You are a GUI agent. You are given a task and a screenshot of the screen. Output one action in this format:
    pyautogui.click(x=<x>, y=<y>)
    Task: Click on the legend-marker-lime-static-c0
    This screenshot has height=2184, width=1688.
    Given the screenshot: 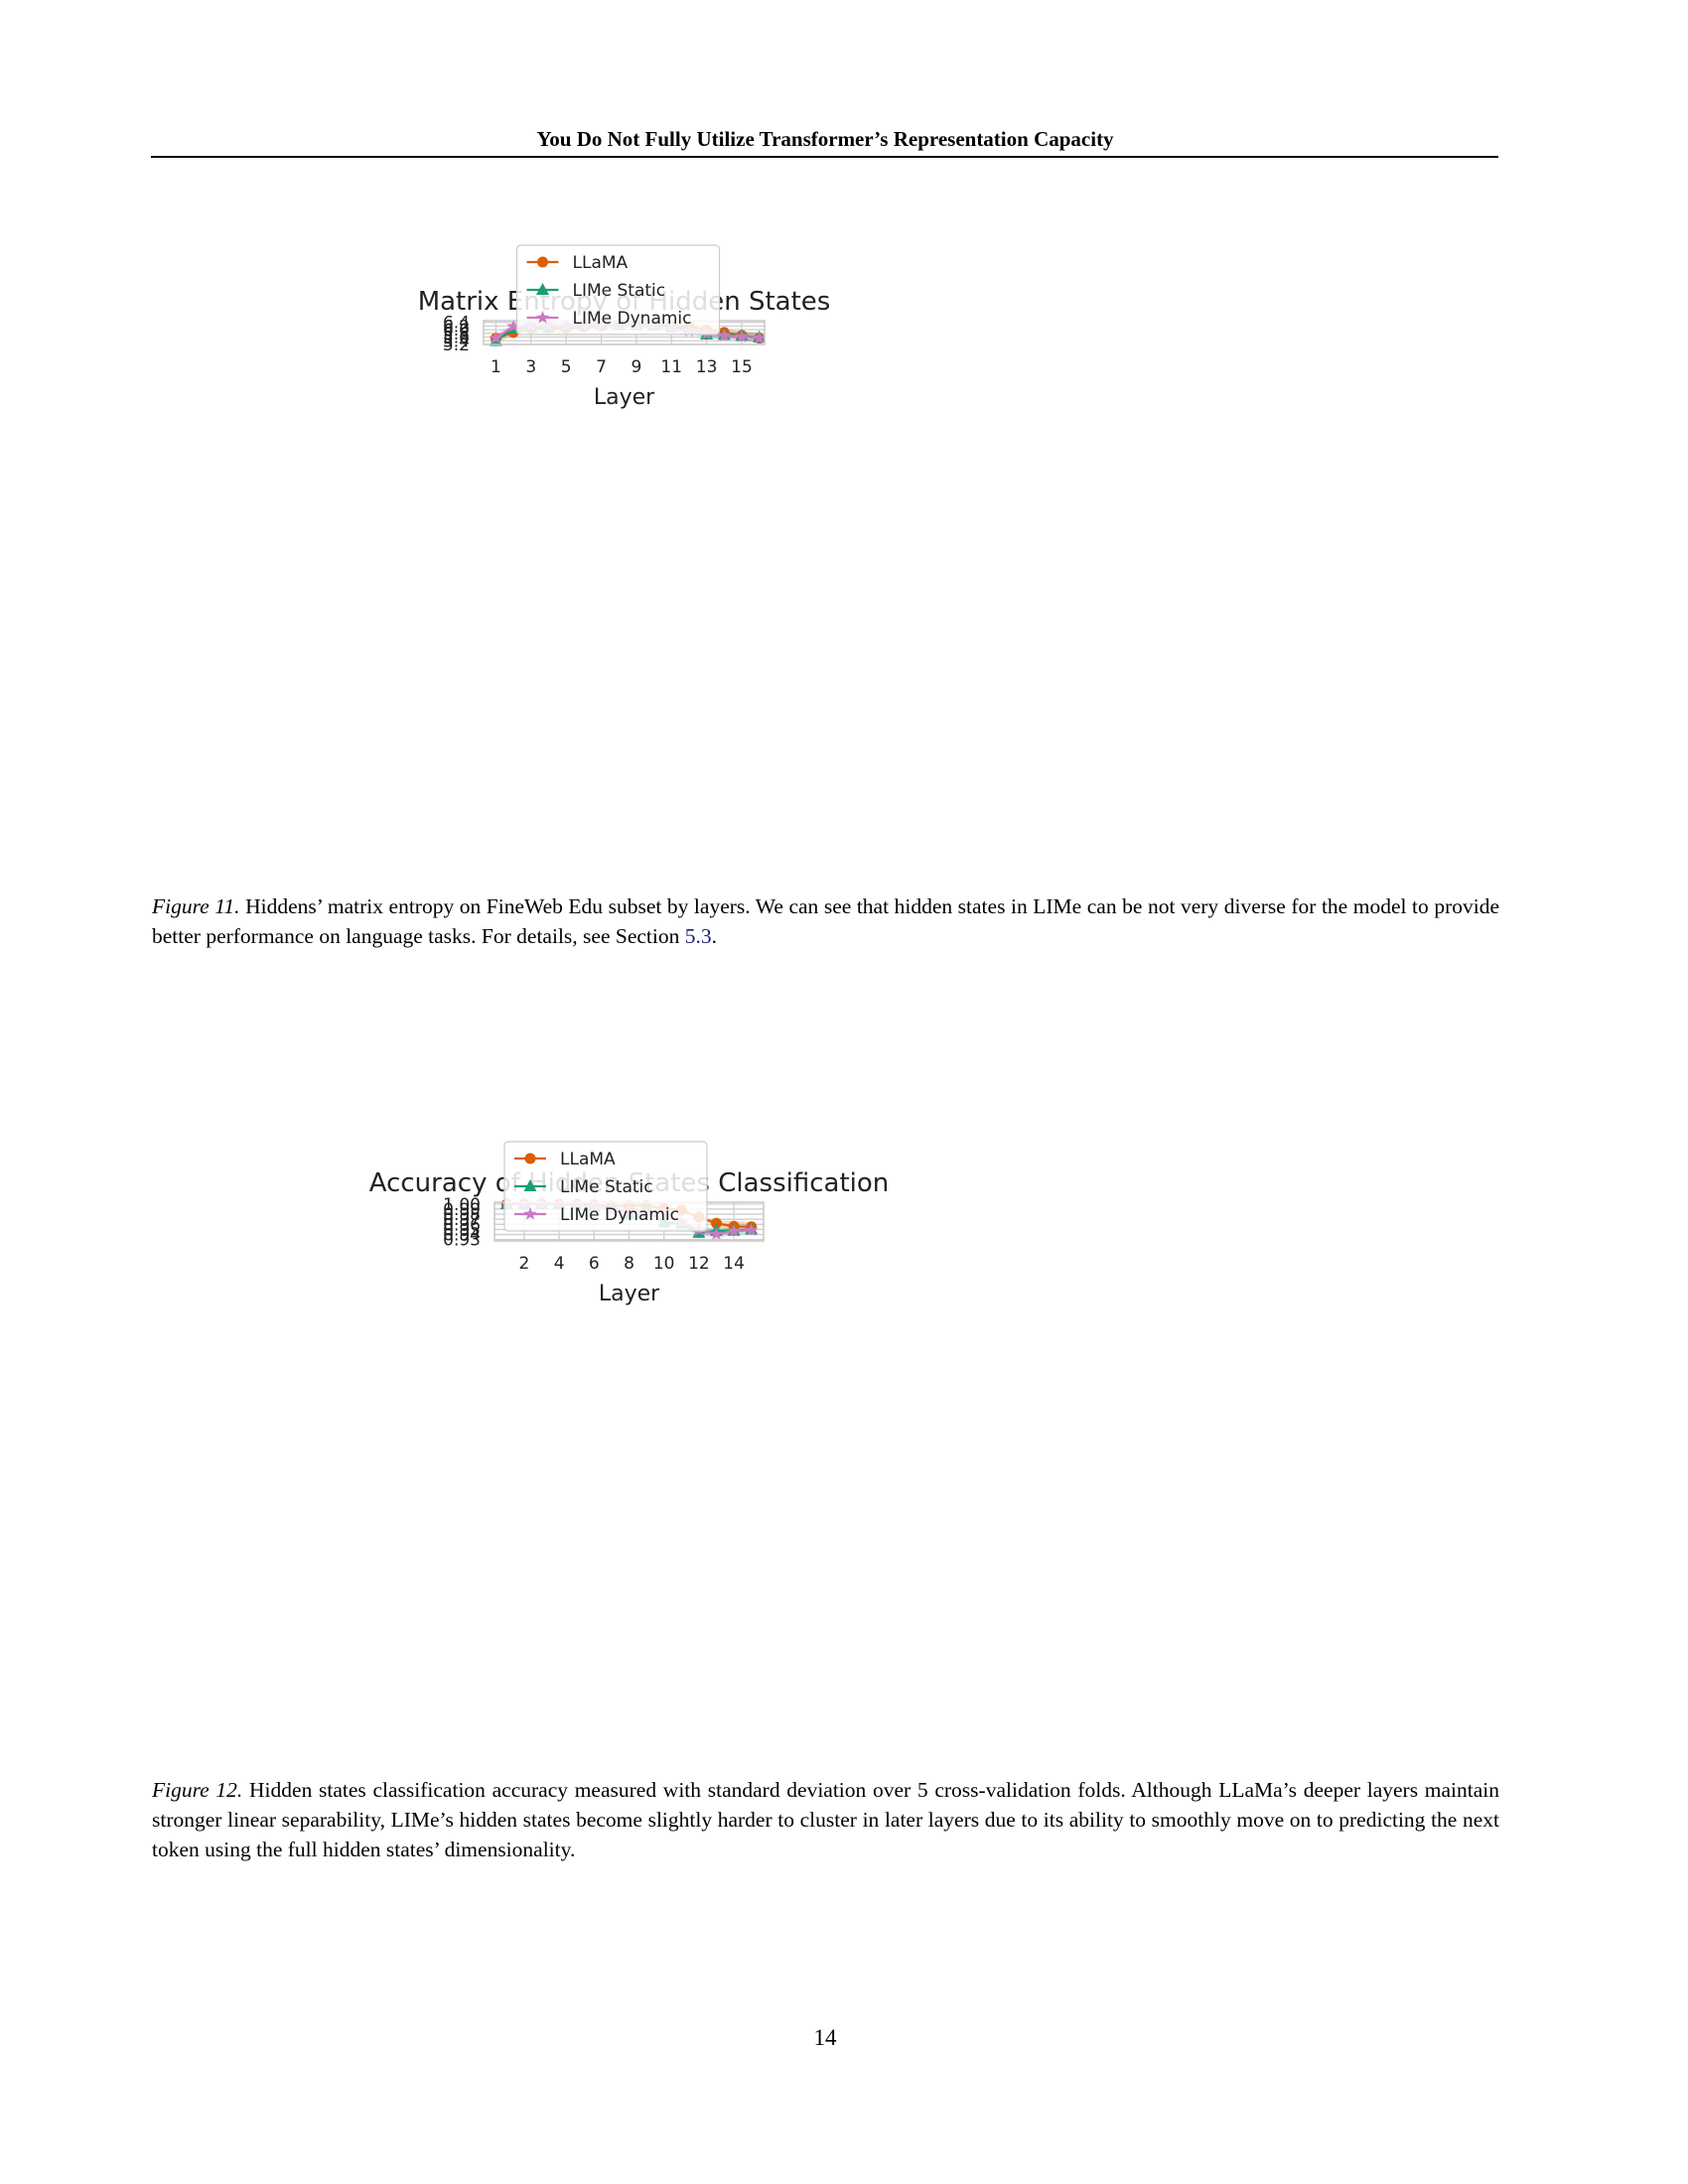 What is the action you would take?
    pyautogui.click(x=542, y=289)
    